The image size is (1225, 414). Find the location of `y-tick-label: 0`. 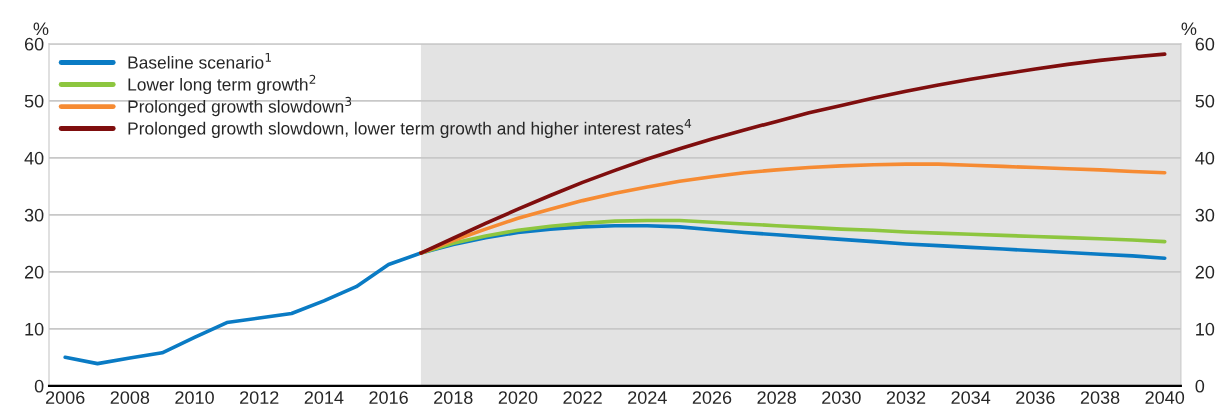

y-tick-label: 0 is located at coordinates (39, 386).